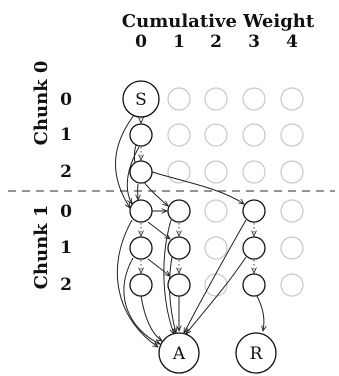 This screenshot has width=339, height=376. What do you see at coordinates (141, 172) in the screenshot?
I see `state-chunk0-row2-col0` at bounding box center [141, 172].